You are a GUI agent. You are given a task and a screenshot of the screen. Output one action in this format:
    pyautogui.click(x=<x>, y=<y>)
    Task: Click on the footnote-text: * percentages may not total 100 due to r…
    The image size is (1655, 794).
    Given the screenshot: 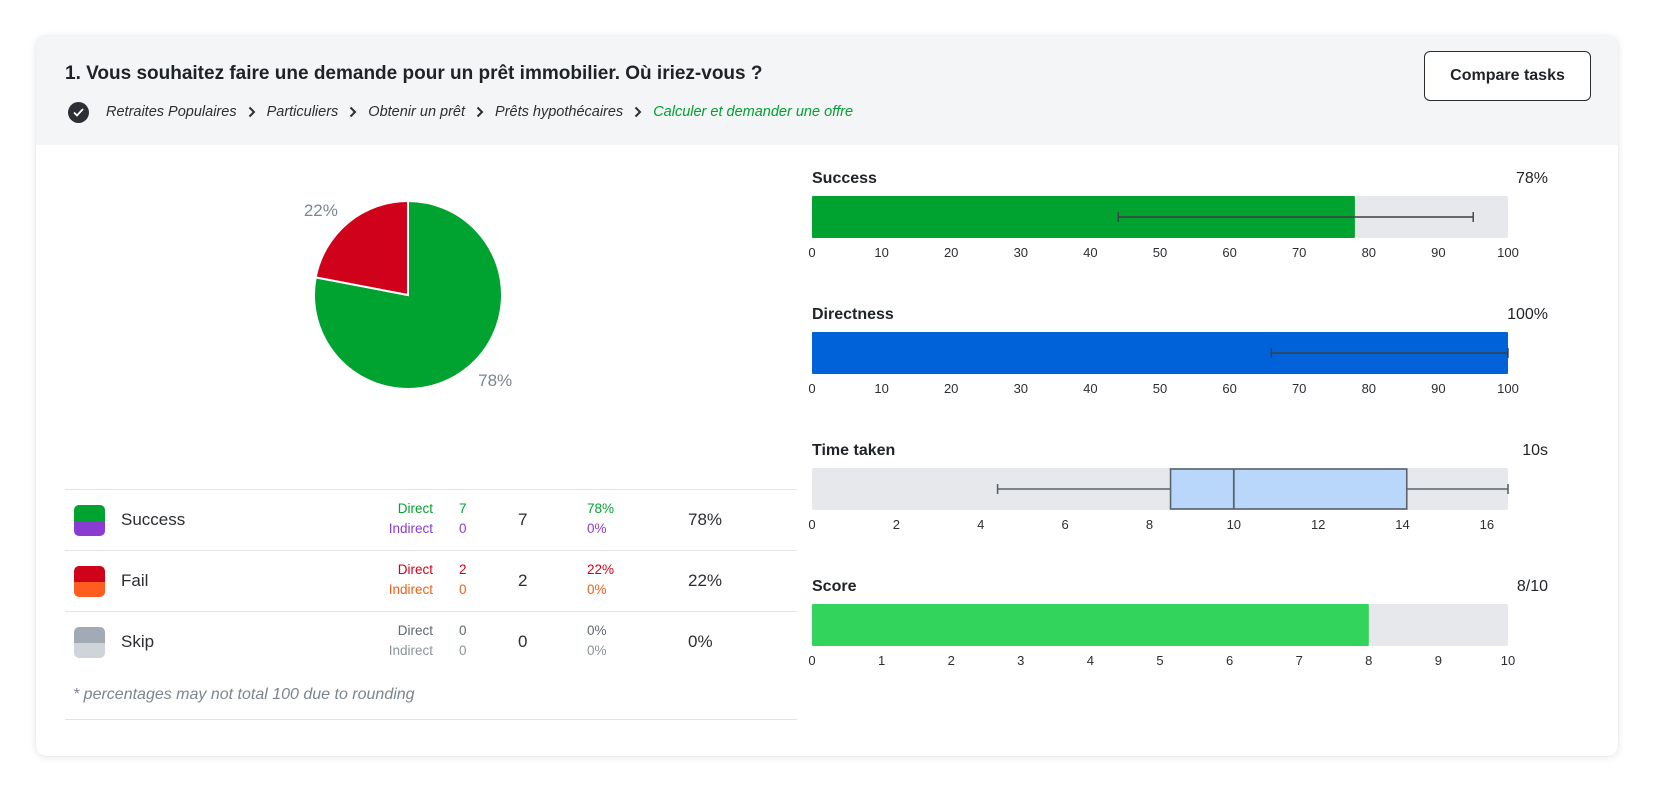 What is the action you would take?
    pyautogui.click(x=244, y=694)
    